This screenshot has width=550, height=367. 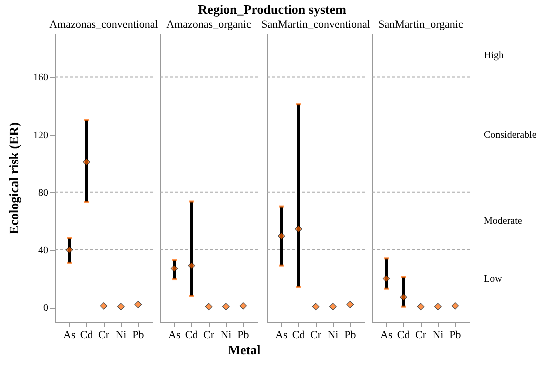 What do you see at coordinates (511, 135) in the screenshot?
I see `text: Considerable` at bounding box center [511, 135].